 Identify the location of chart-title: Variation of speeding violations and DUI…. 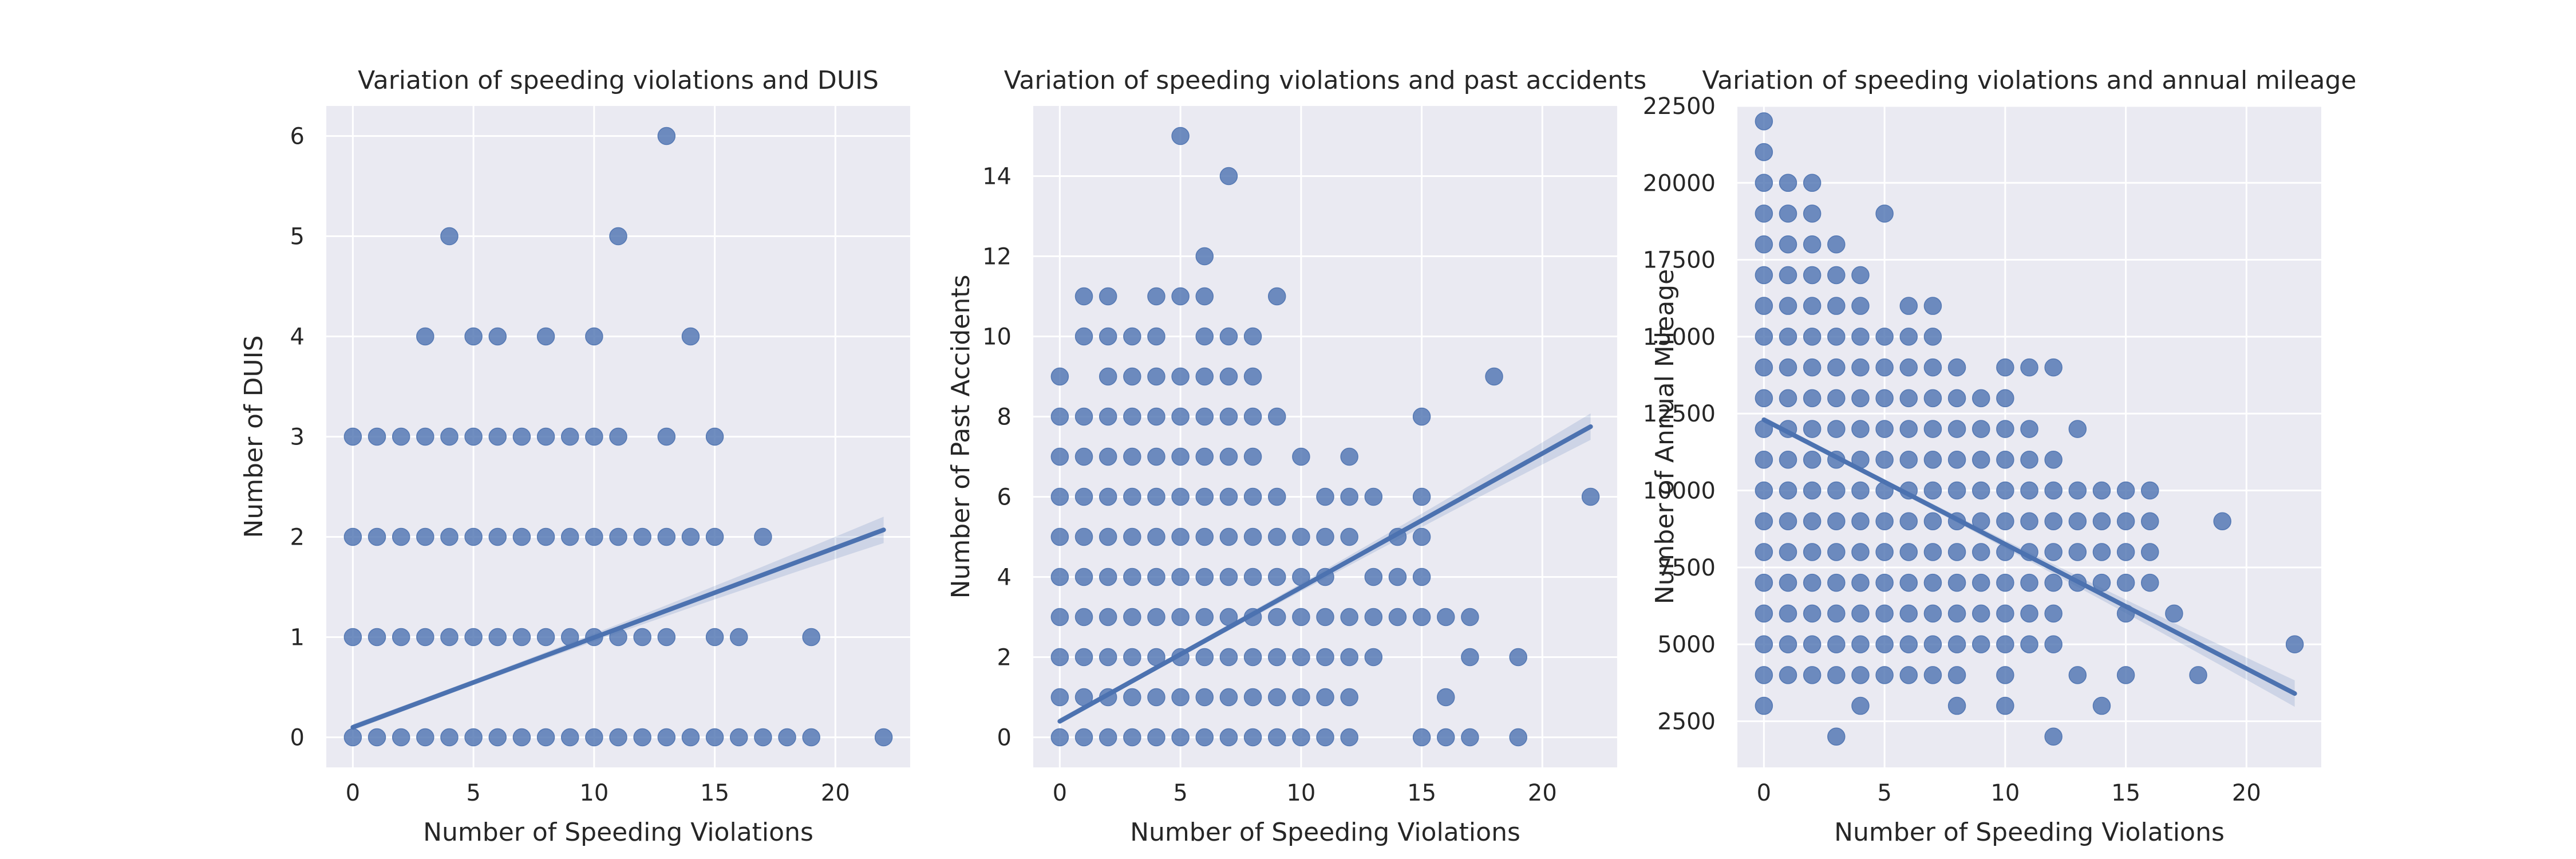
(618, 80).